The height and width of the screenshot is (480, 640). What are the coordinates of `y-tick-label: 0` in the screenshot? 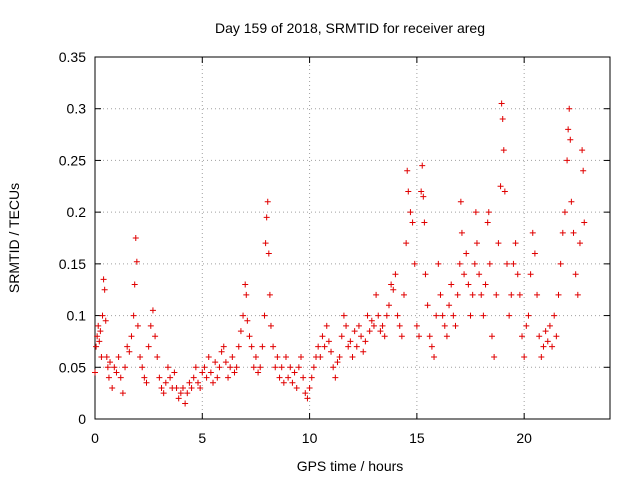 It's located at (82, 419).